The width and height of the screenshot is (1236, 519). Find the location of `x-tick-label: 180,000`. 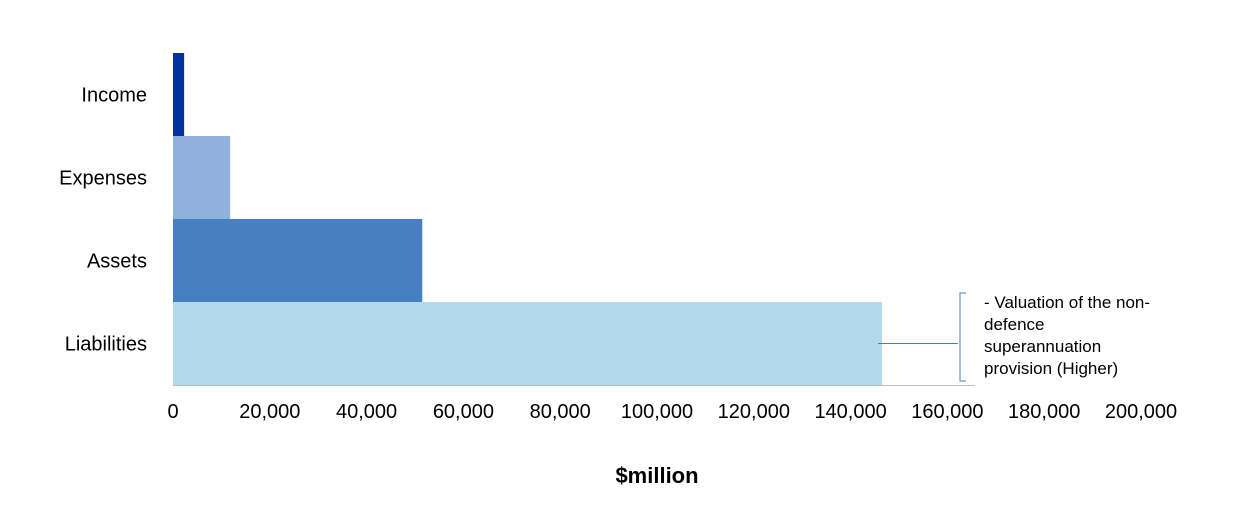

x-tick-label: 180,000 is located at coordinates (1044, 412).